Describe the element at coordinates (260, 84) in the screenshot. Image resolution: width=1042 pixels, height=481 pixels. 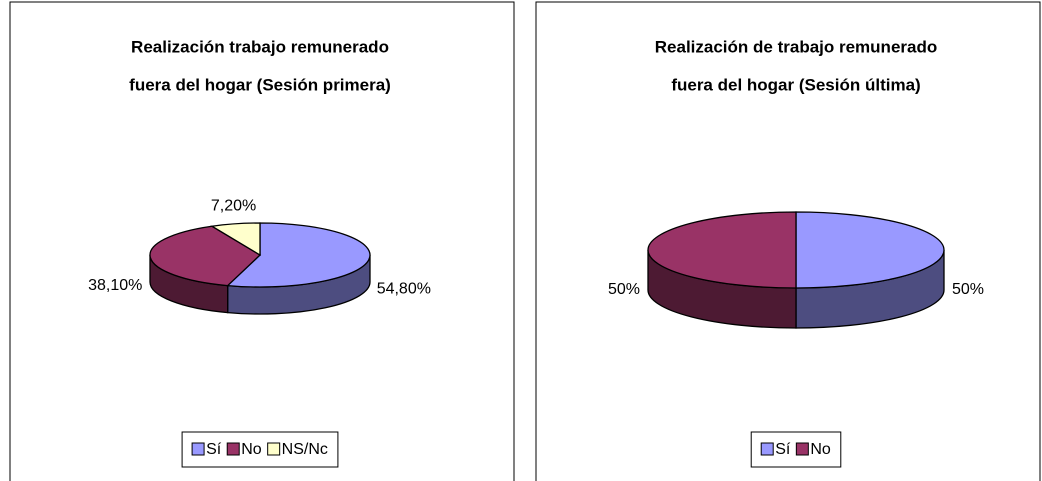
I see `chart-title: fuera del hogar (Sesión primera)` at that location.